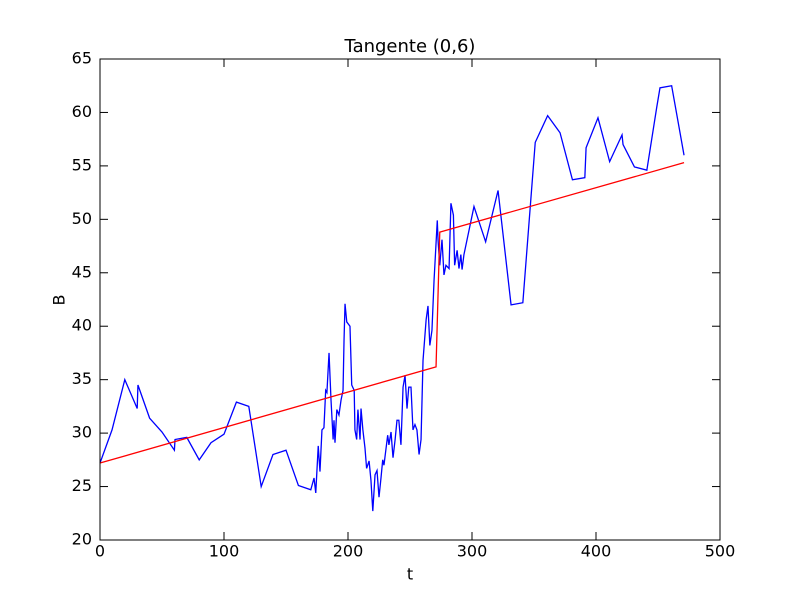 The width and height of the screenshot is (800, 600). Describe the element at coordinates (82, 164) in the screenshot. I see `y-tick-label: 55` at that location.